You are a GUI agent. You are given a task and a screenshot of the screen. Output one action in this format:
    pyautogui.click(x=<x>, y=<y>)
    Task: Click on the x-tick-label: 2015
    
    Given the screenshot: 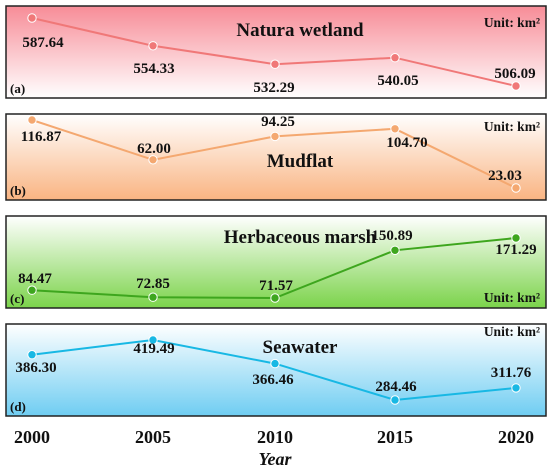 What is the action you would take?
    pyautogui.click(x=395, y=437)
    